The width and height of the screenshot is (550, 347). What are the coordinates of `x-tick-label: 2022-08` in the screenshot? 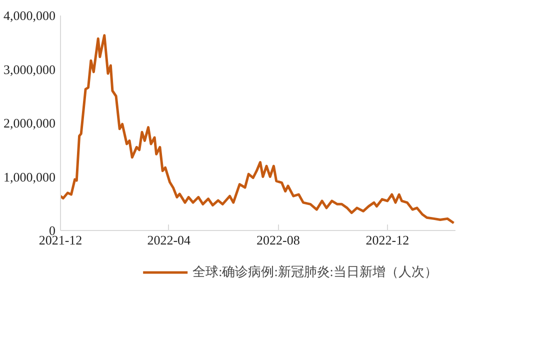 It's located at (278, 240).